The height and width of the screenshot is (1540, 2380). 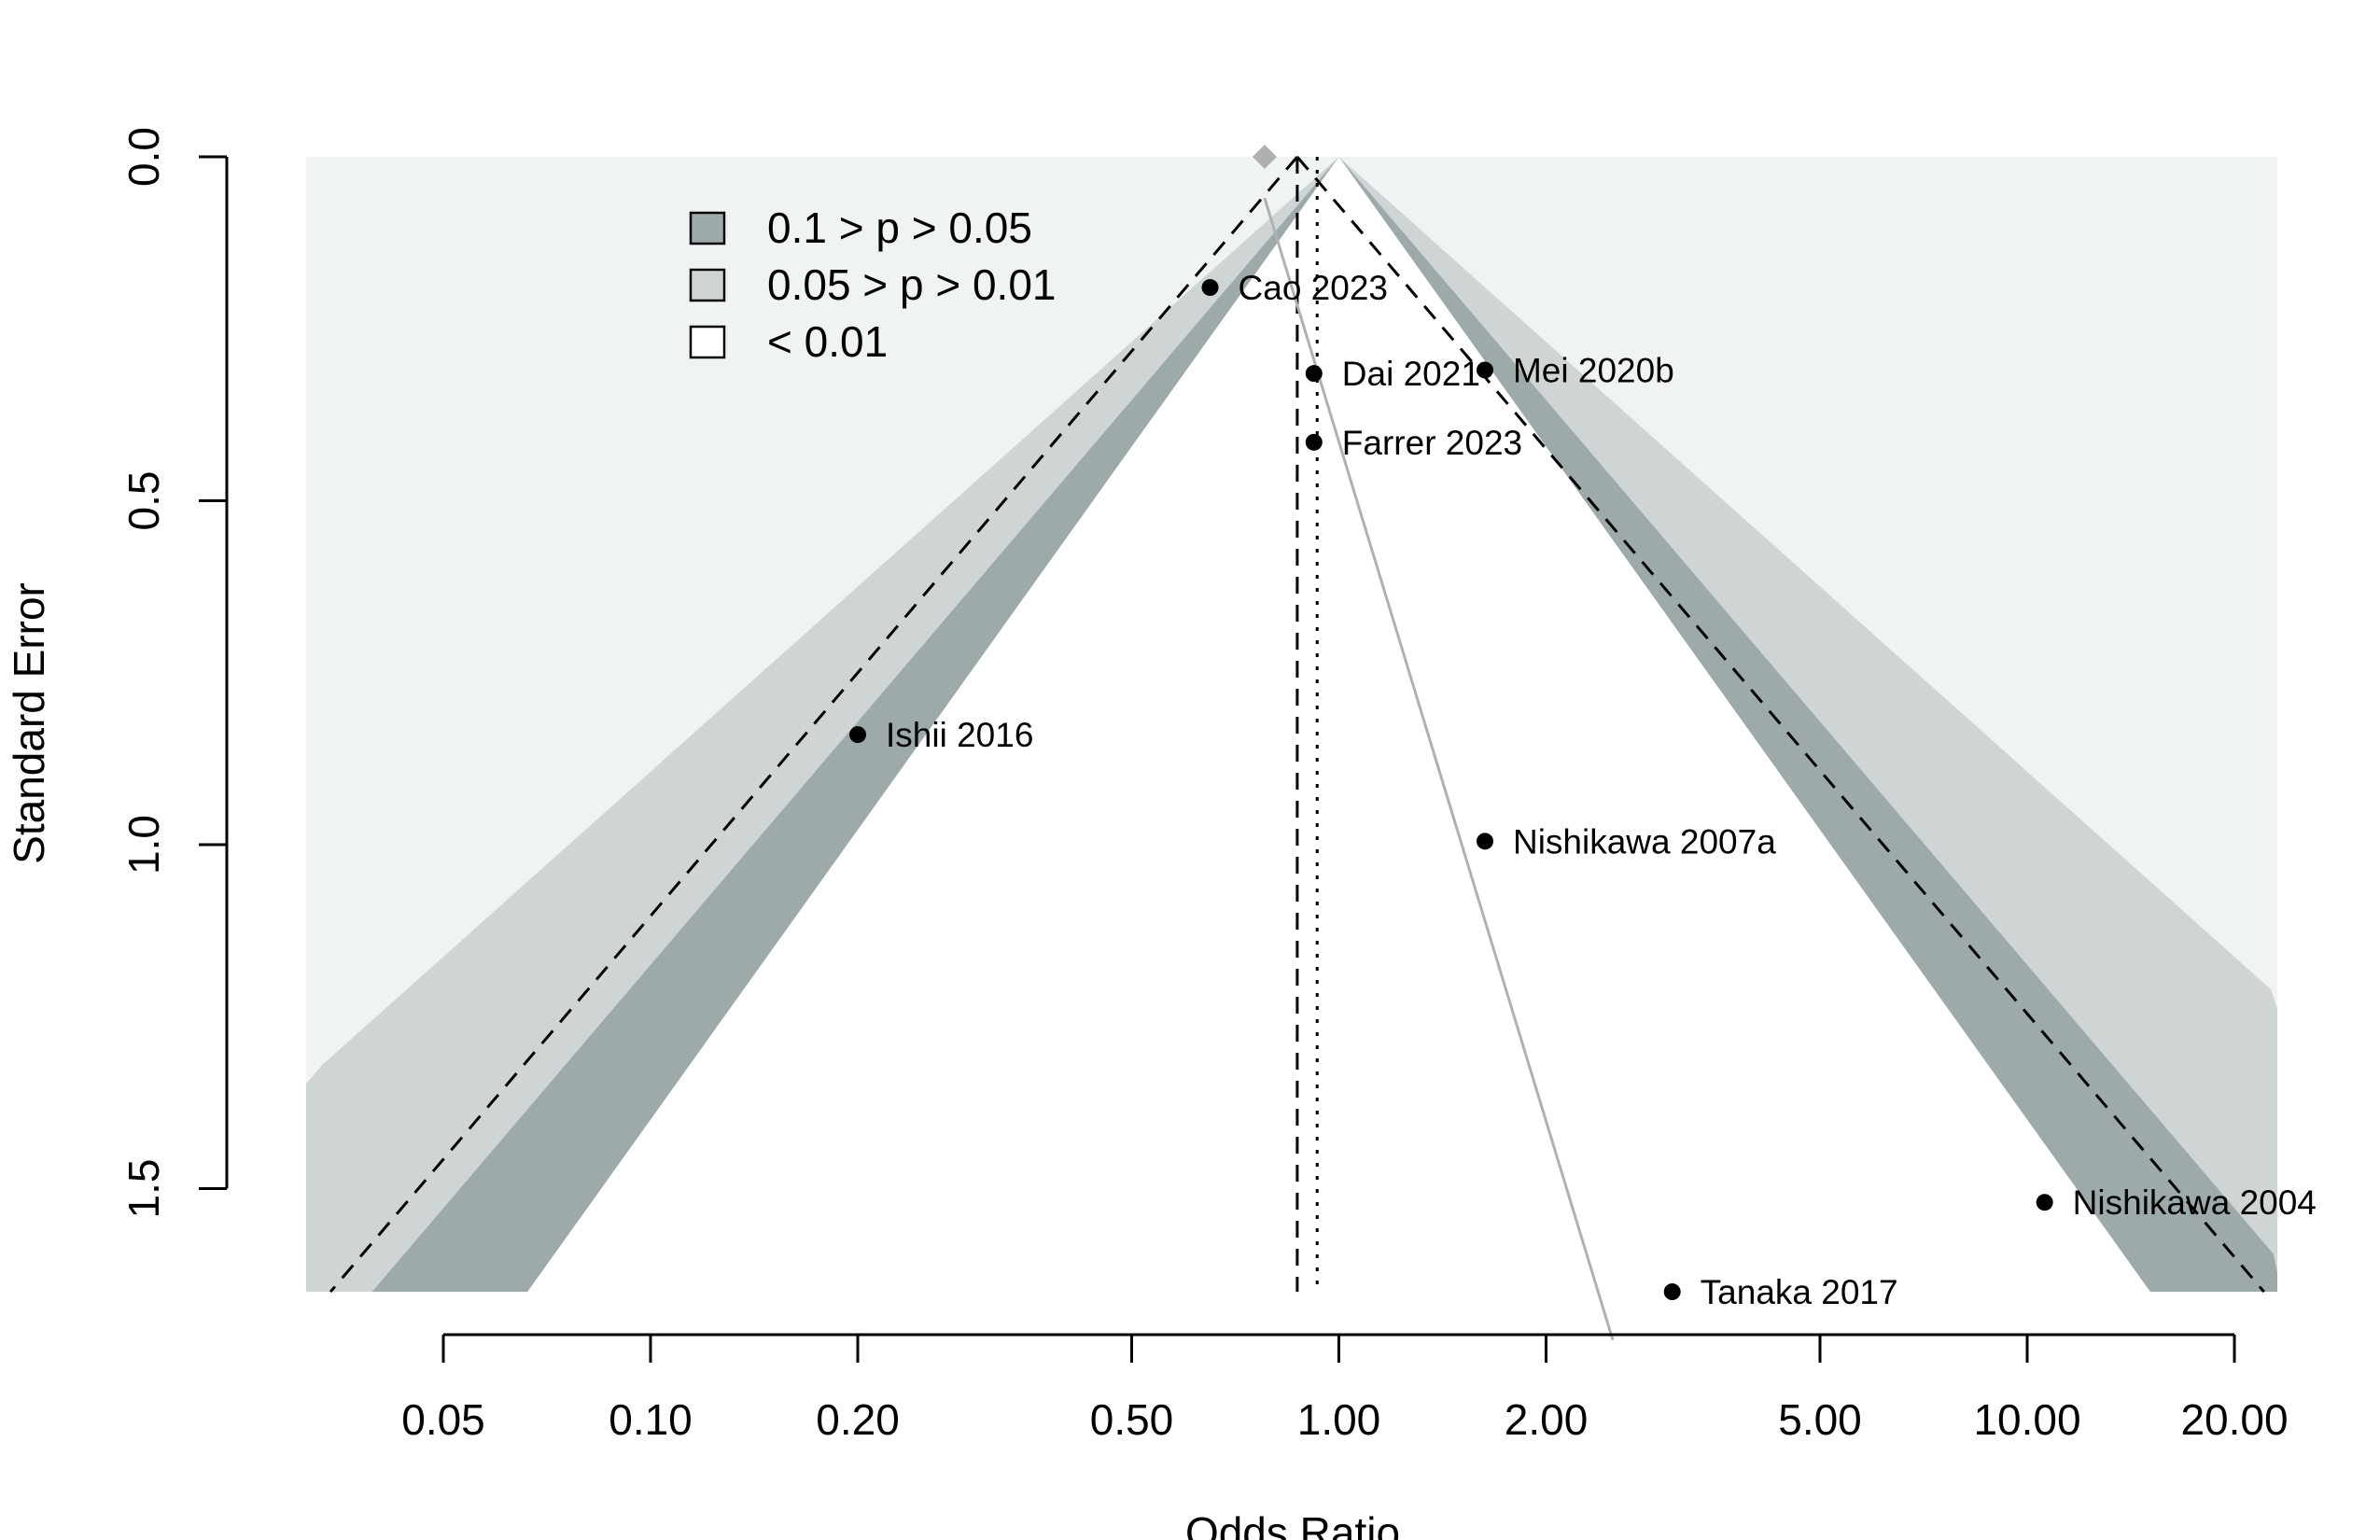 I want to click on y-tick-label: 1.0, so click(x=143, y=845).